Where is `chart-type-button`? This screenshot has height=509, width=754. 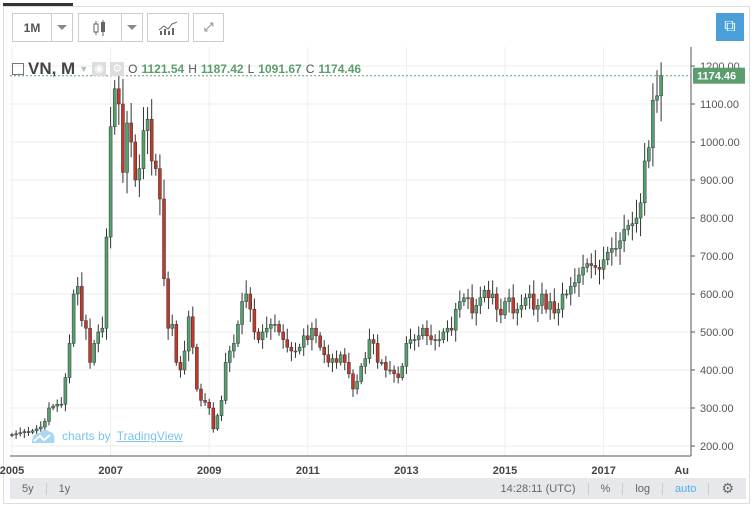
chart-type-button is located at coordinates (100, 27).